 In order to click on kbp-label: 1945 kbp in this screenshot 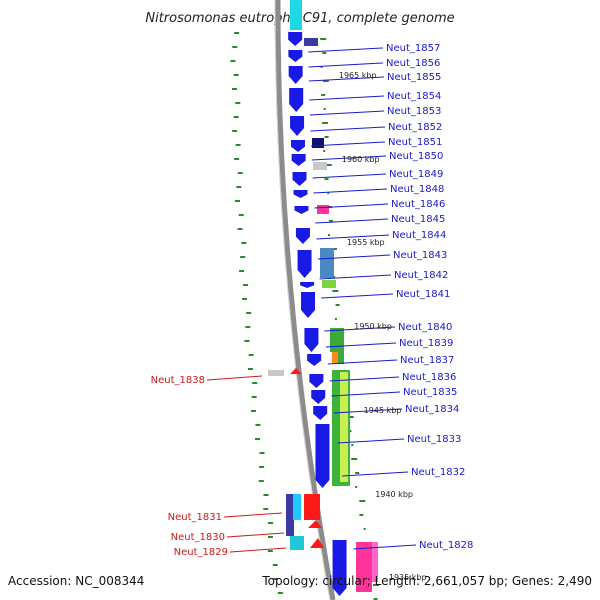, I will do `click(383, 410)`.